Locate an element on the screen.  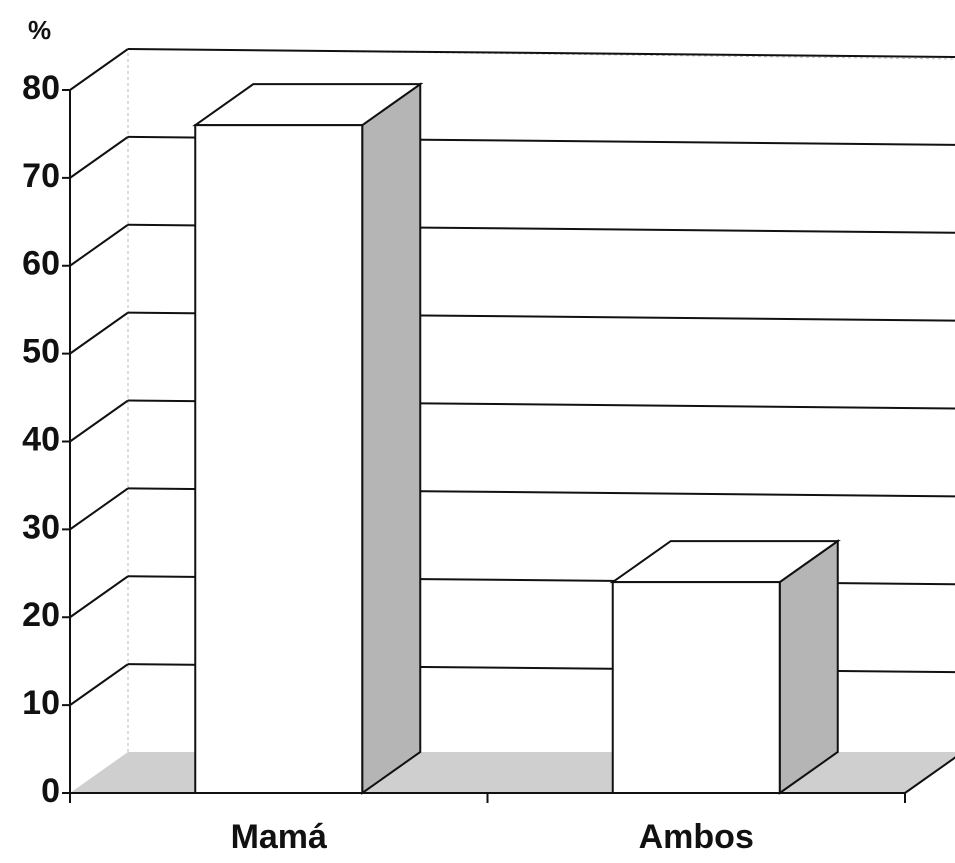
y-tick-label: 60 is located at coordinates (41, 264).